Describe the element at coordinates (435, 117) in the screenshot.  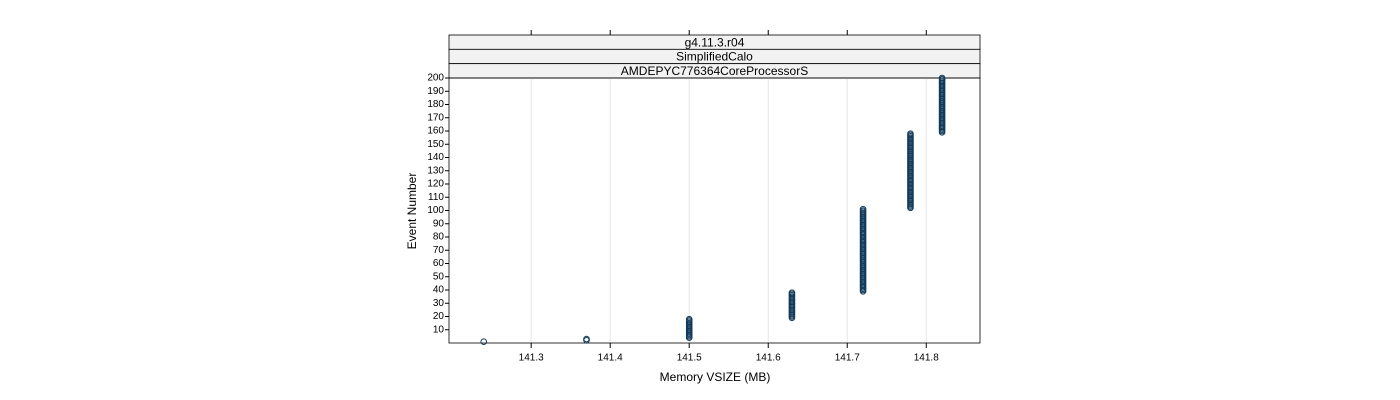
I see `y-tick-label: 170` at that location.